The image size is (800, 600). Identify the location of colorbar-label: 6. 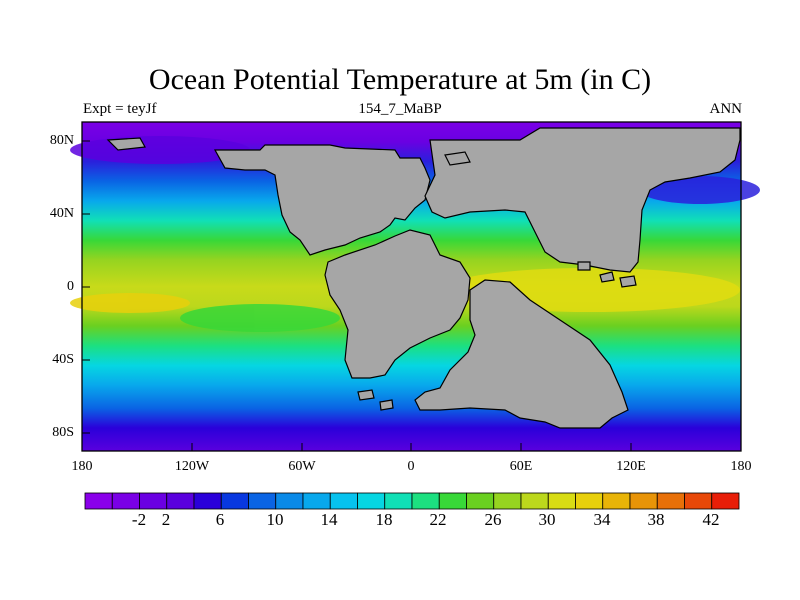
(220, 519).